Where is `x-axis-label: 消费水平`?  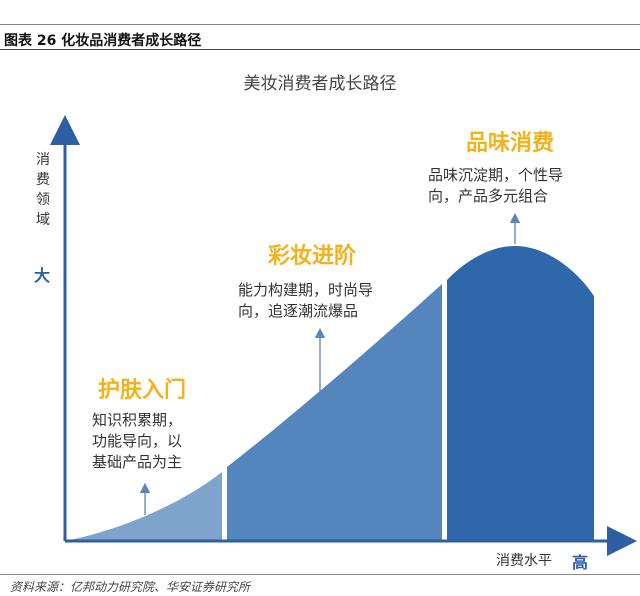
x-axis-label: 消费水平 is located at coordinates (524, 561).